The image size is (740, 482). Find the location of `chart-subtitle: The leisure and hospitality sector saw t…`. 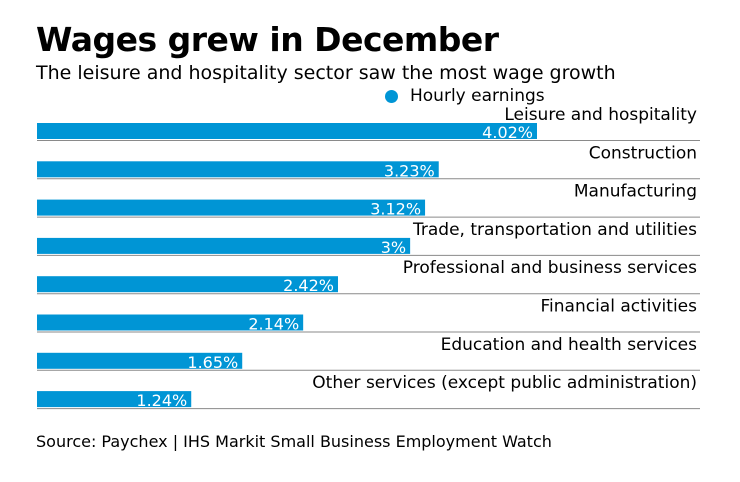

chart-subtitle: The leisure and hospitality sector saw t… is located at coordinates (326, 73).